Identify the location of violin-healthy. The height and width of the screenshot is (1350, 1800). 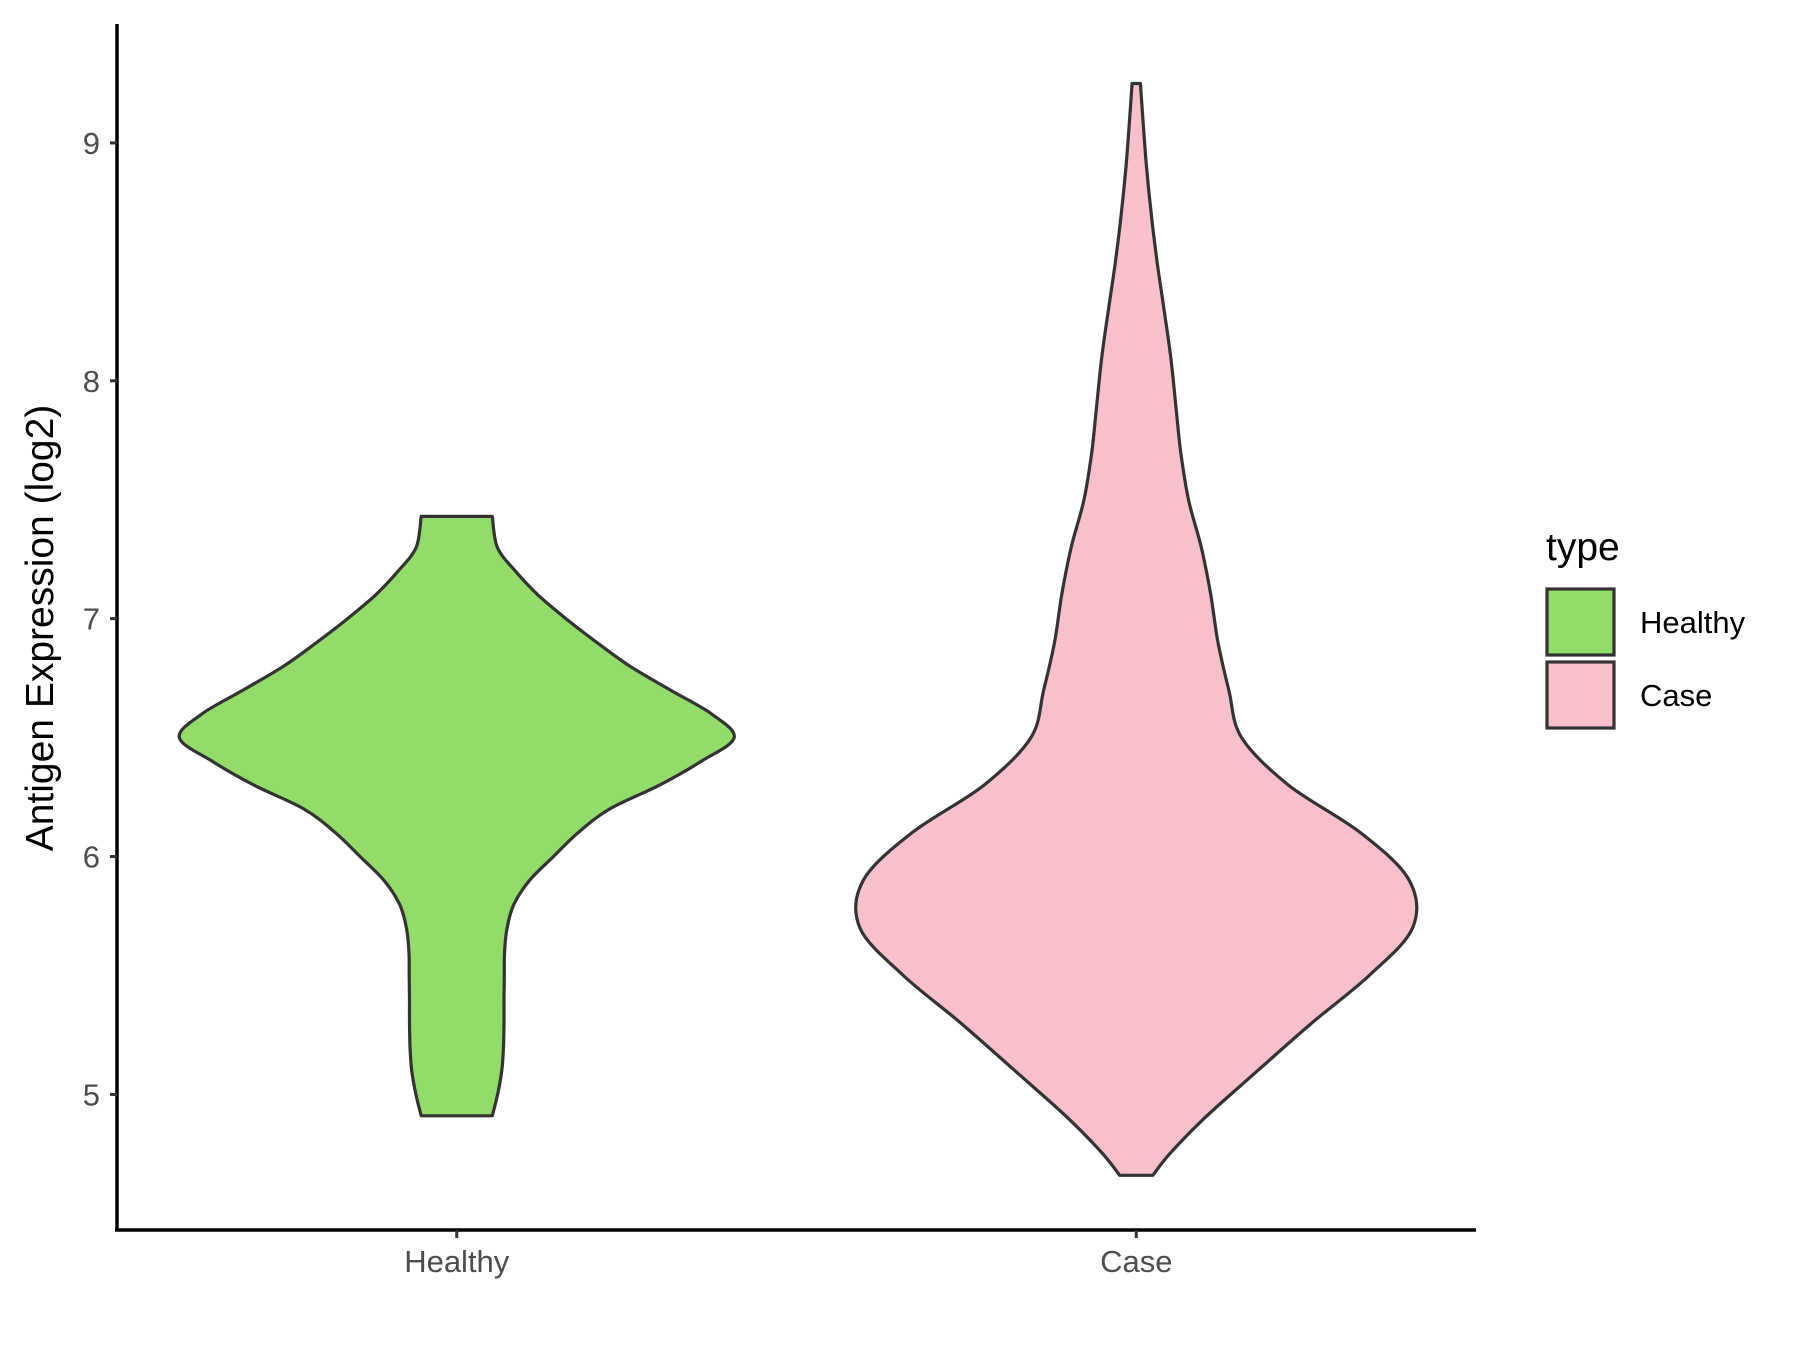
(456, 816).